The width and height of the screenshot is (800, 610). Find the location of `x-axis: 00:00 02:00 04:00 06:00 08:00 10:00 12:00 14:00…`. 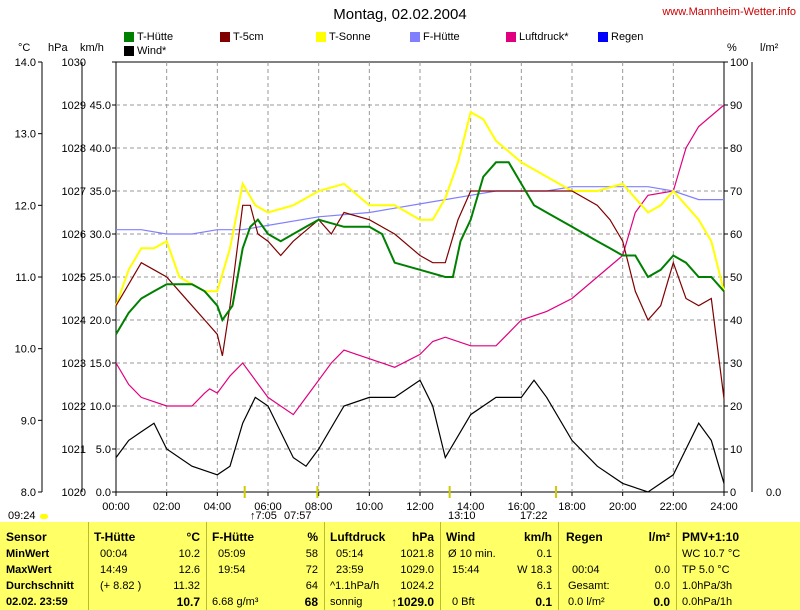

x-axis: 00:00 02:00 04:00 06:00 08:00 10:00 12:00 14:00… is located at coordinates (420, 499).